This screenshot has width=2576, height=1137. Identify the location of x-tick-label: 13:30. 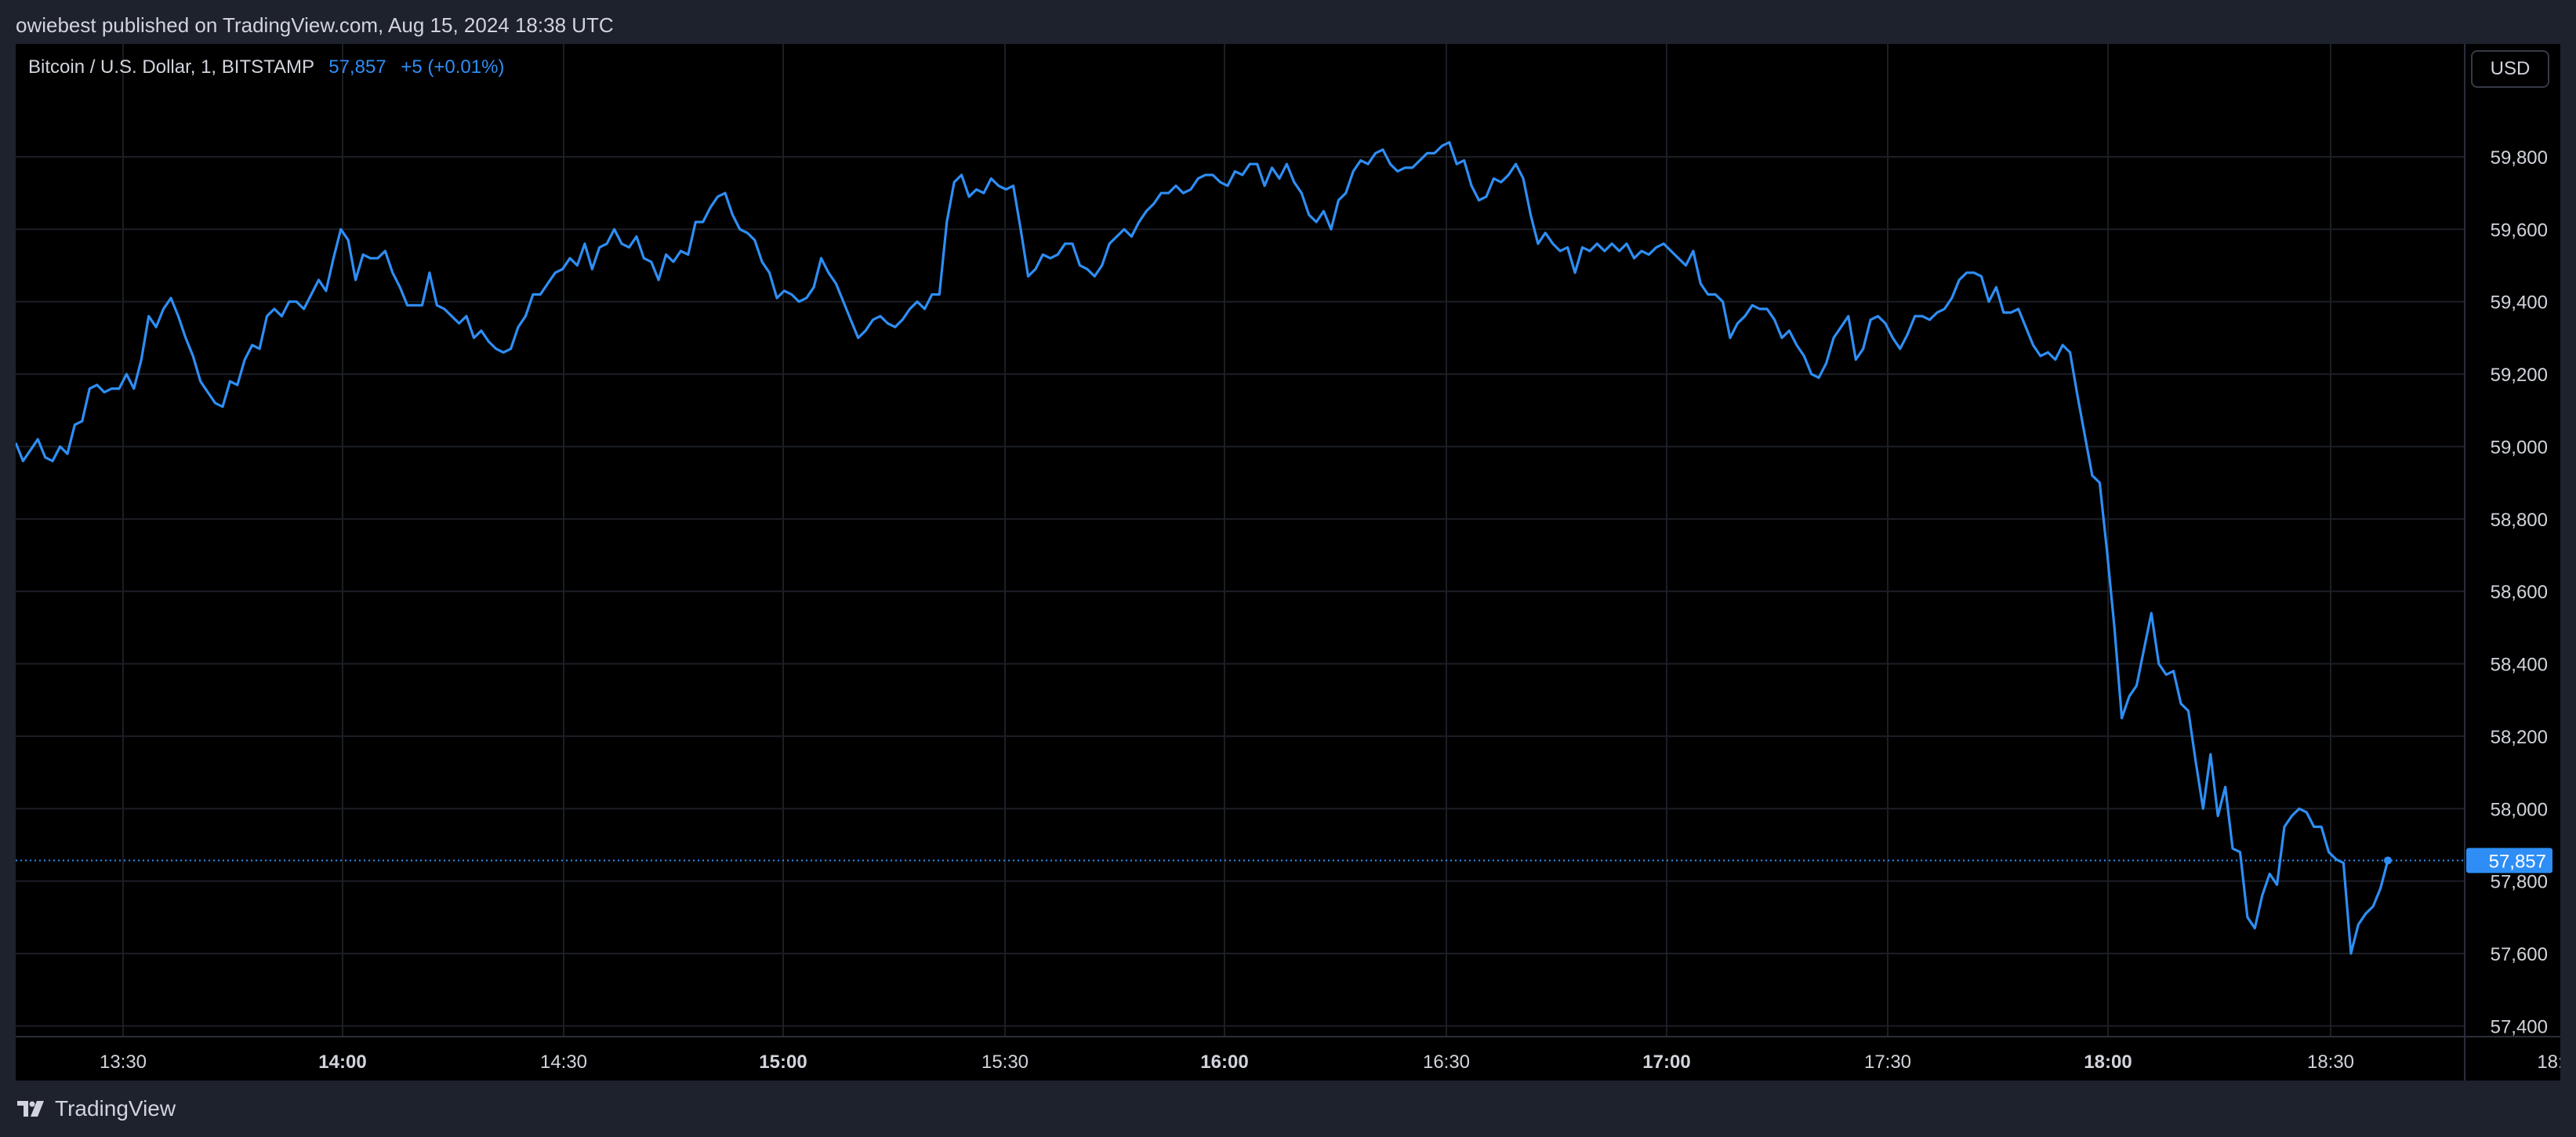
(124, 1062).